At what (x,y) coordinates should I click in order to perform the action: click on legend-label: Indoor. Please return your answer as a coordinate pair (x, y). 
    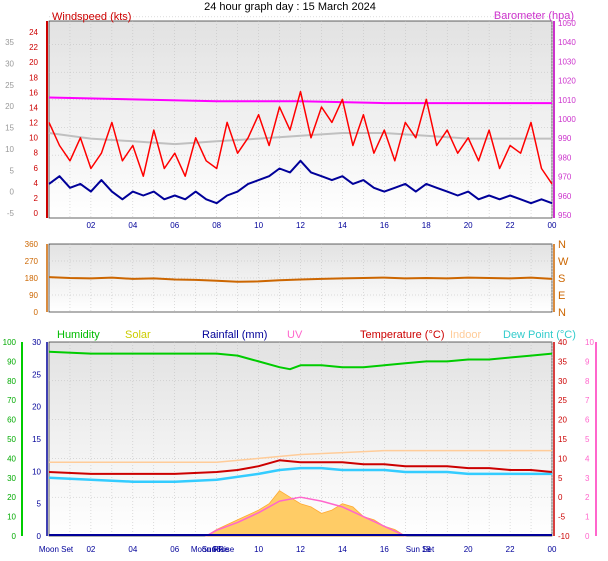
    Looking at the image, I should click on (466, 335).